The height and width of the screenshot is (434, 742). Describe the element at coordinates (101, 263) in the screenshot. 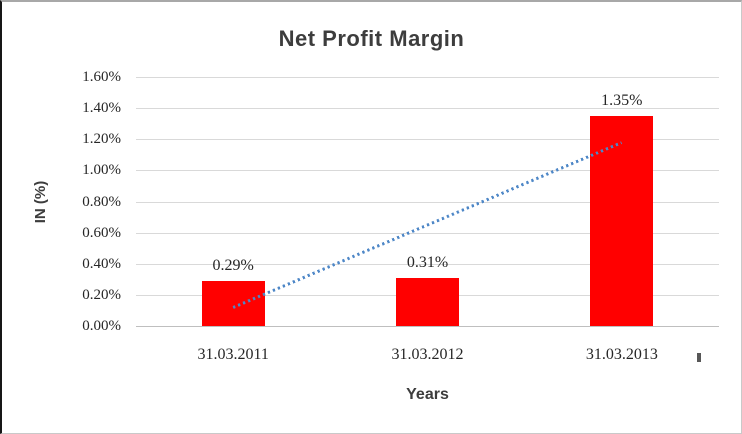

I see `y-tick-label: 0.40%` at that location.